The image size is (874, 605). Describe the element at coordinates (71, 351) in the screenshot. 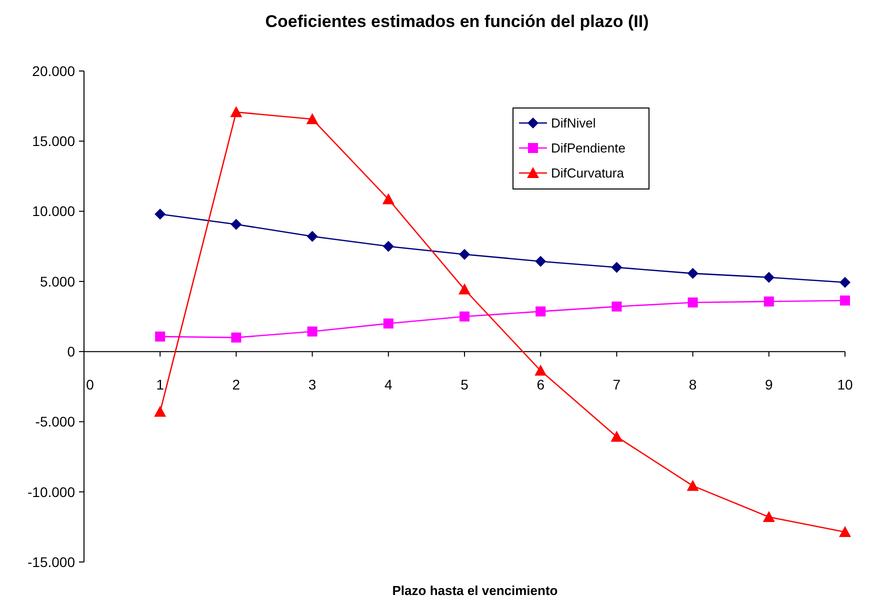

I see `y-tick-label: 0` at that location.